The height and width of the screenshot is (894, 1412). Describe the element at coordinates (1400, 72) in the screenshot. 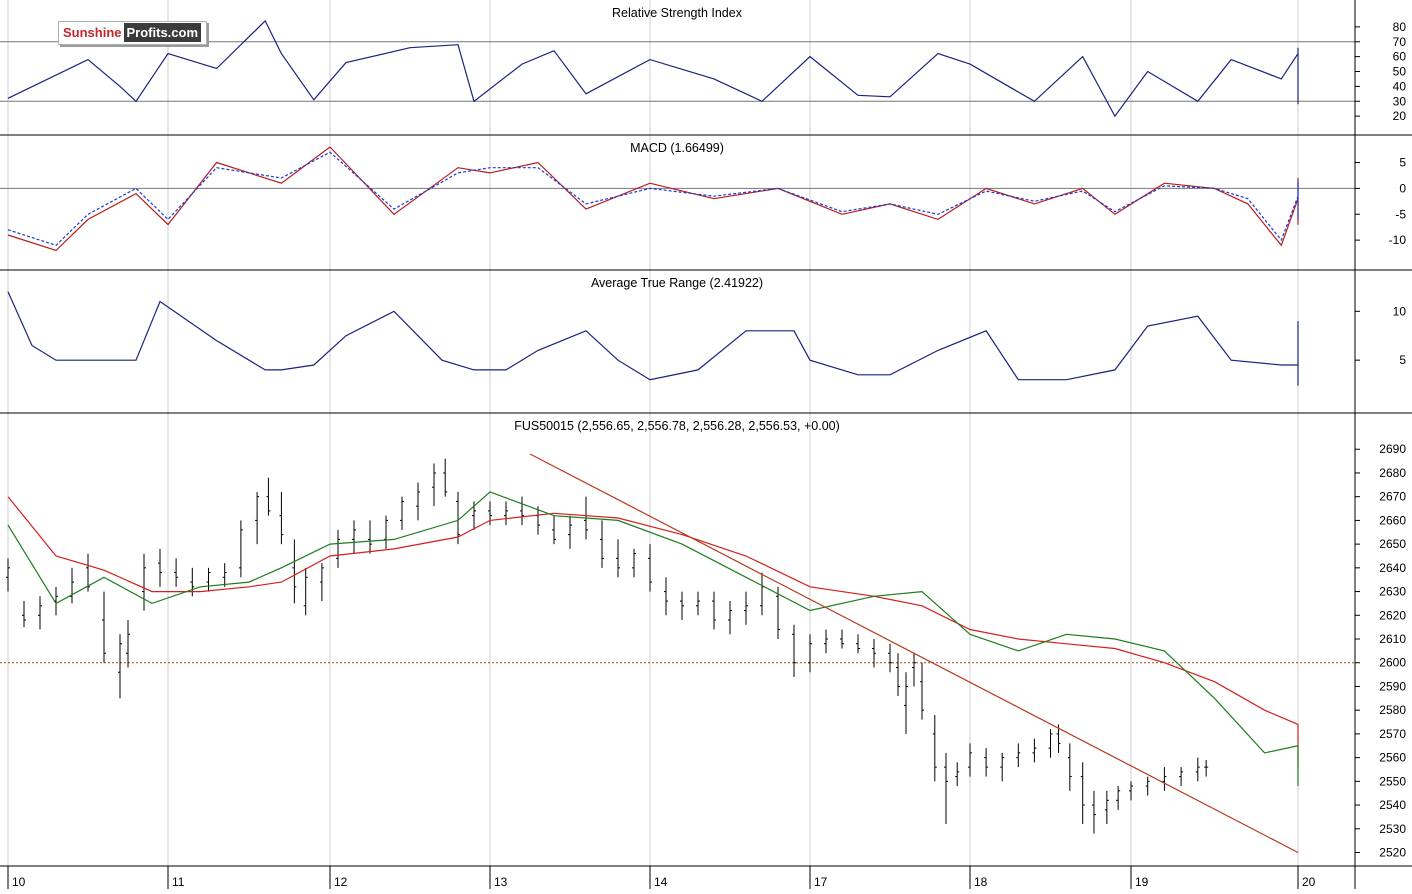

I see `y-tick-label-rsi-50: 50` at that location.